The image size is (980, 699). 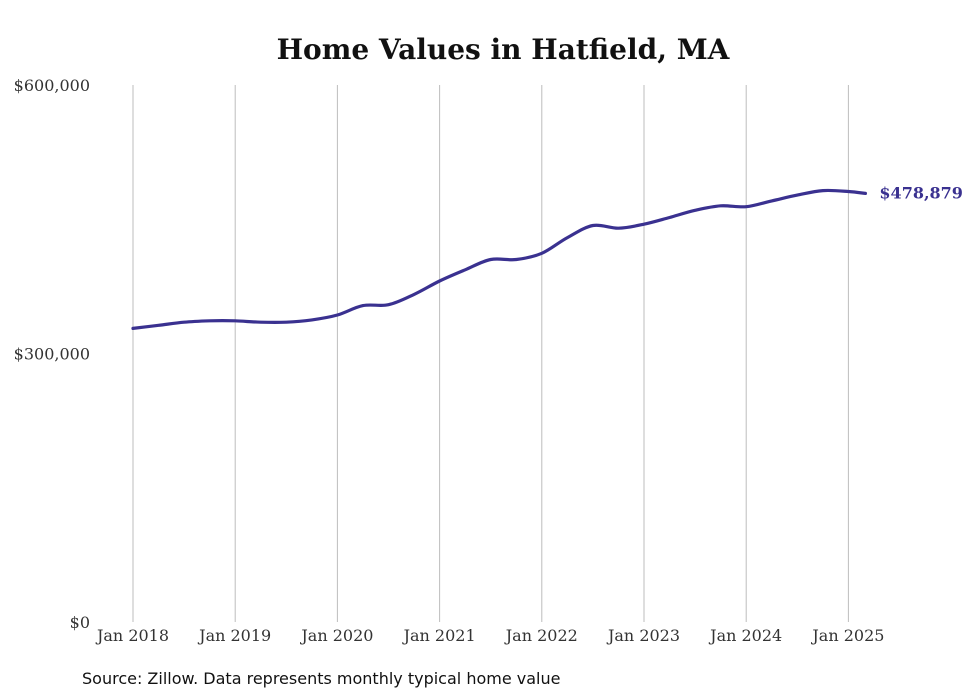 I want to click on x-tick-label: Jan 2019, so click(x=234, y=635).